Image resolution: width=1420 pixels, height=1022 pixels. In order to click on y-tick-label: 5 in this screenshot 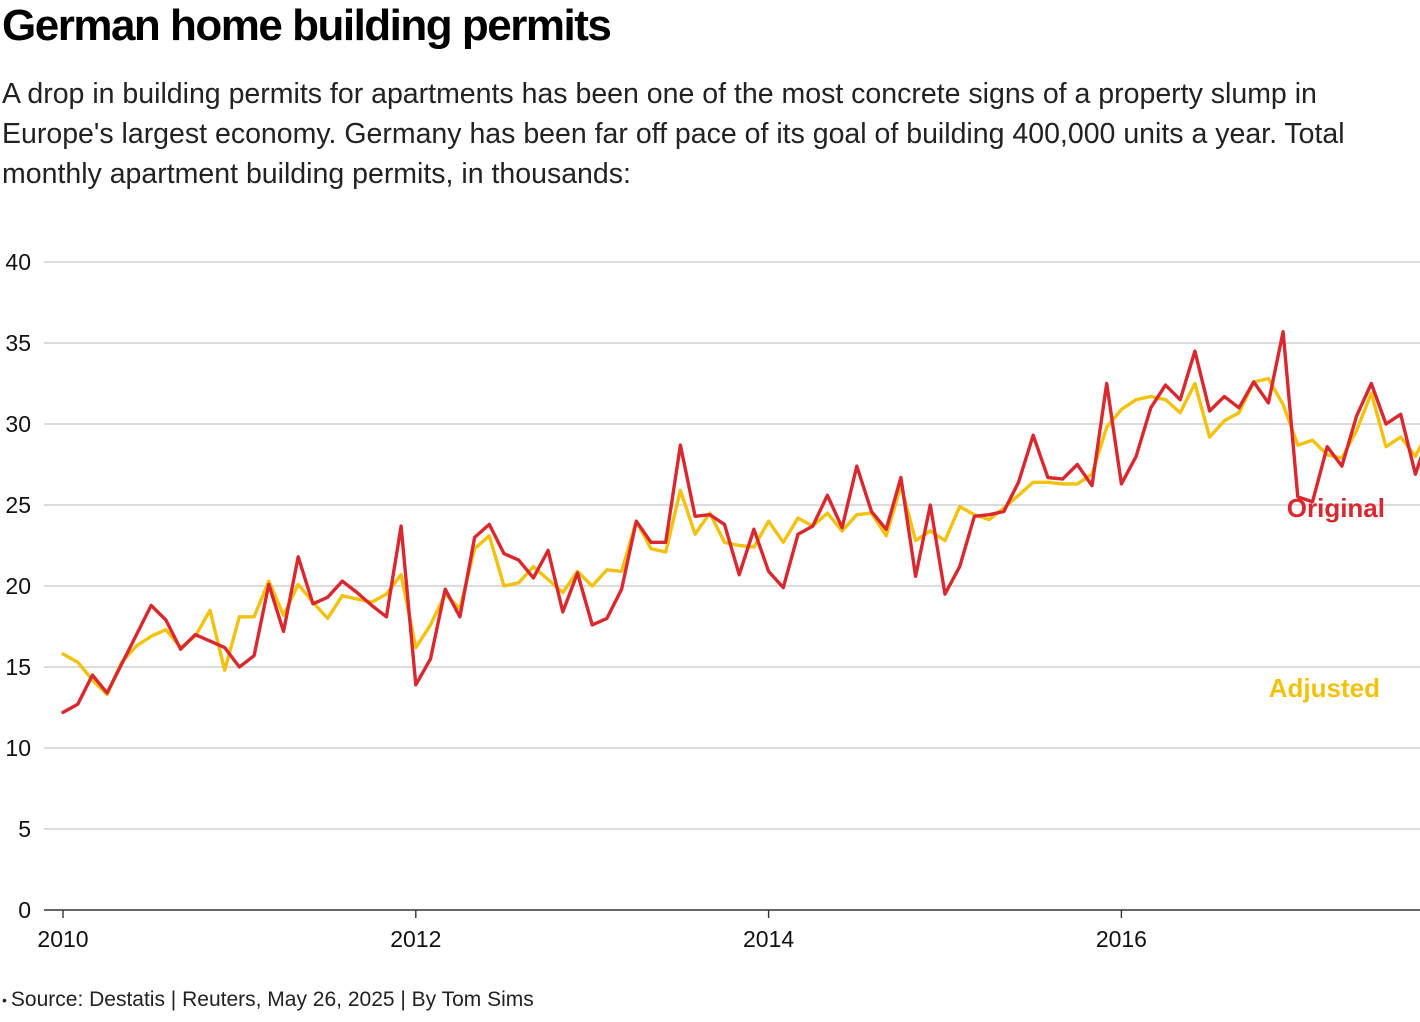, I will do `click(24, 829)`.